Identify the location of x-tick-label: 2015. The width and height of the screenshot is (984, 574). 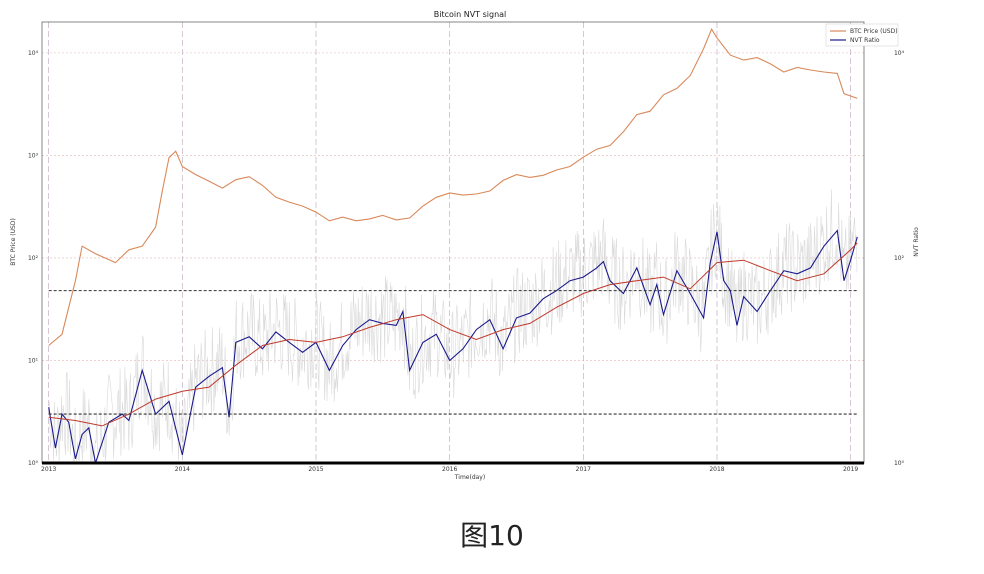
(315, 469).